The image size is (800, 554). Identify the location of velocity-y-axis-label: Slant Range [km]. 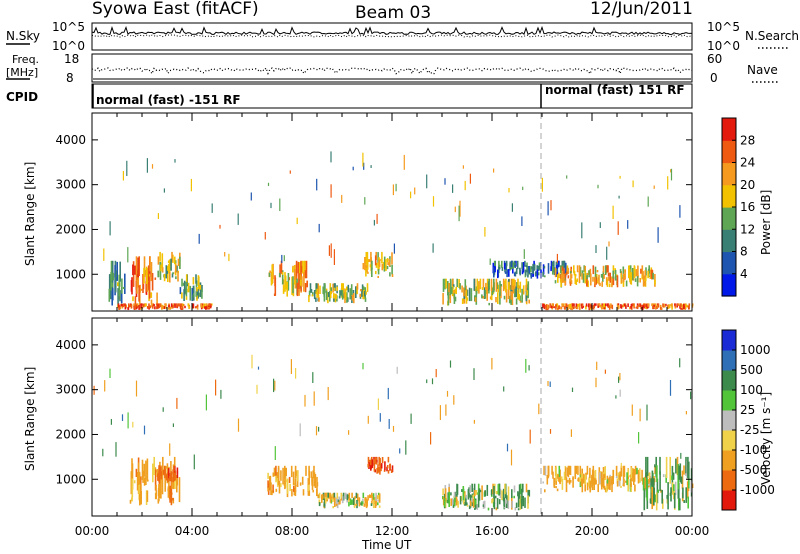
(30, 419).